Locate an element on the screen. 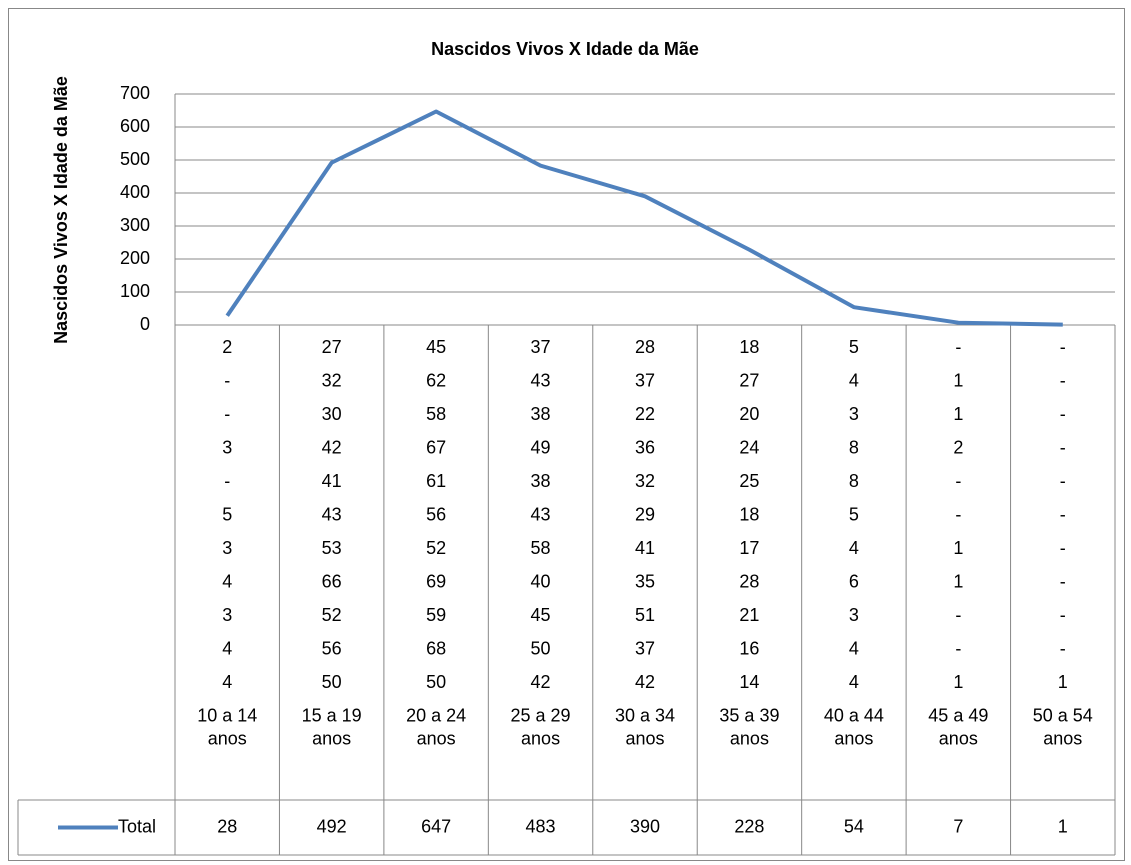  table-cell: 32 is located at coordinates (645, 481).